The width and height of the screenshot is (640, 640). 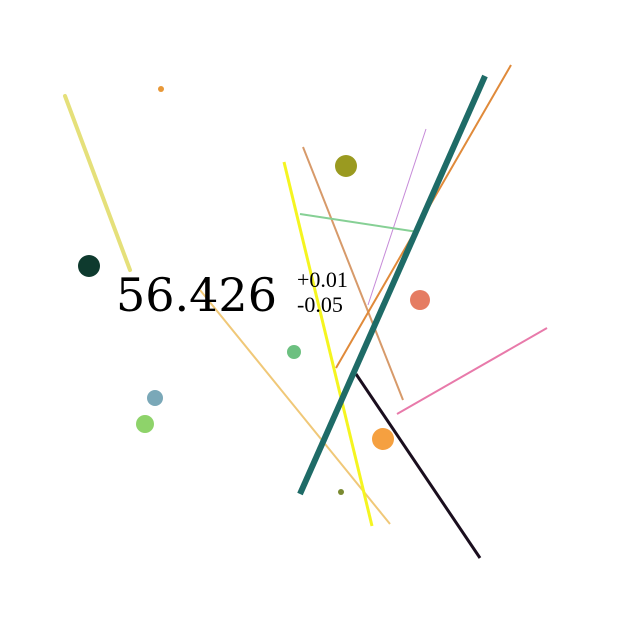 What do you see at coordinates (294, 352) in the screenshot?
I see `mint-dot` at bounding box center [294, 352].